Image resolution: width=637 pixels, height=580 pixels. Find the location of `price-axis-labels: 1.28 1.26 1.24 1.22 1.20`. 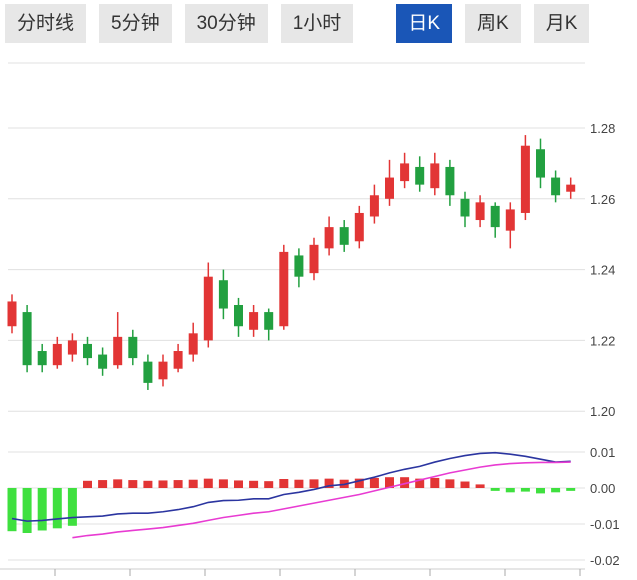

price-axis-labels: 1.28 1.26 1.24 1.22 1.20 is located at coordinates (602, 270).